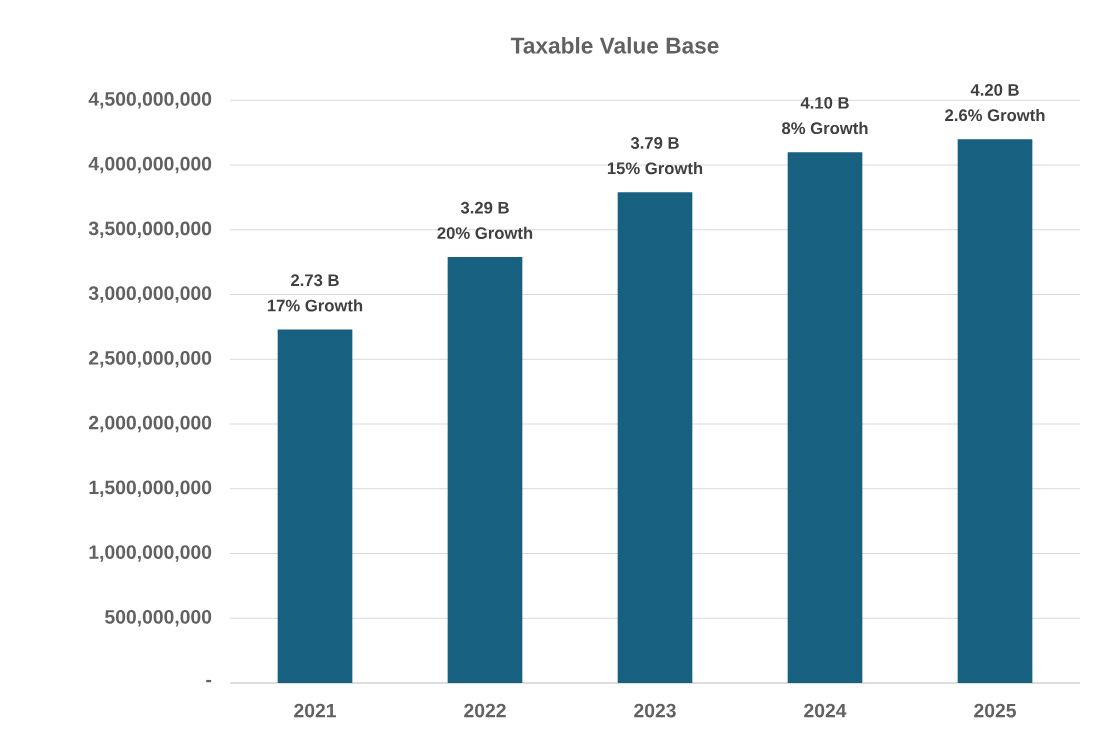  I want to click on y-tick-label: 2,000,000,000, so click(150, 424).